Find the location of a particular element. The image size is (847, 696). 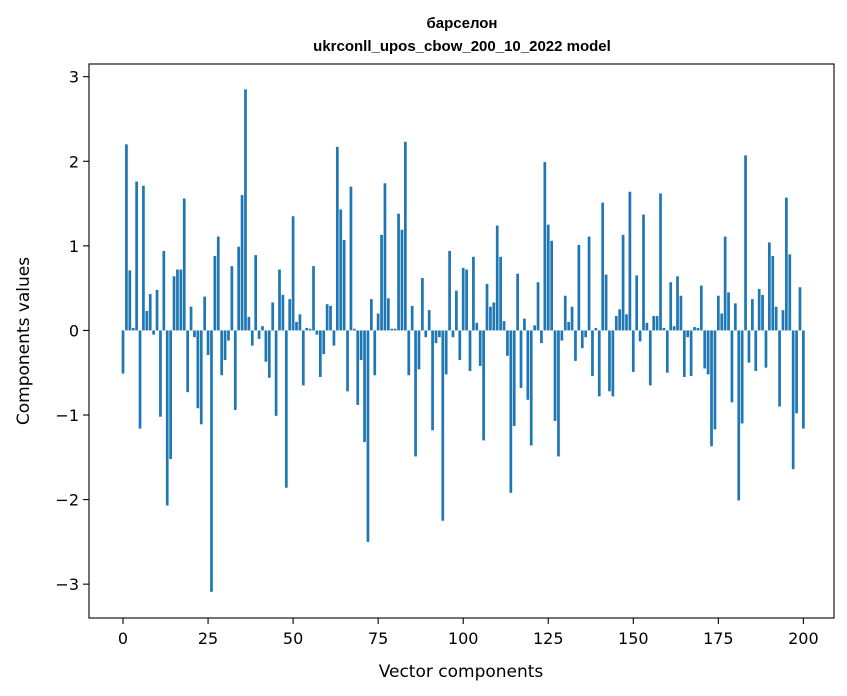

y-tick-label: 3 is located at coordinates (74, 77).